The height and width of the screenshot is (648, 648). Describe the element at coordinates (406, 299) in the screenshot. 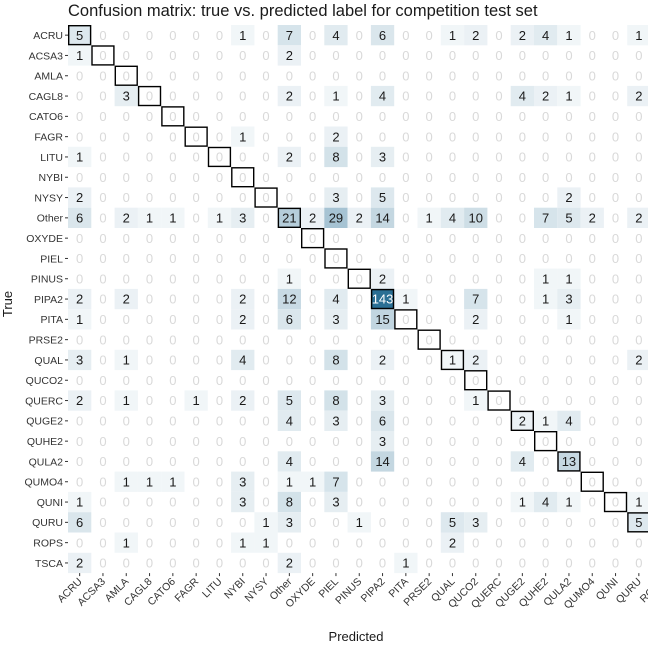

I see `cell-pipa2-pita` at that location.